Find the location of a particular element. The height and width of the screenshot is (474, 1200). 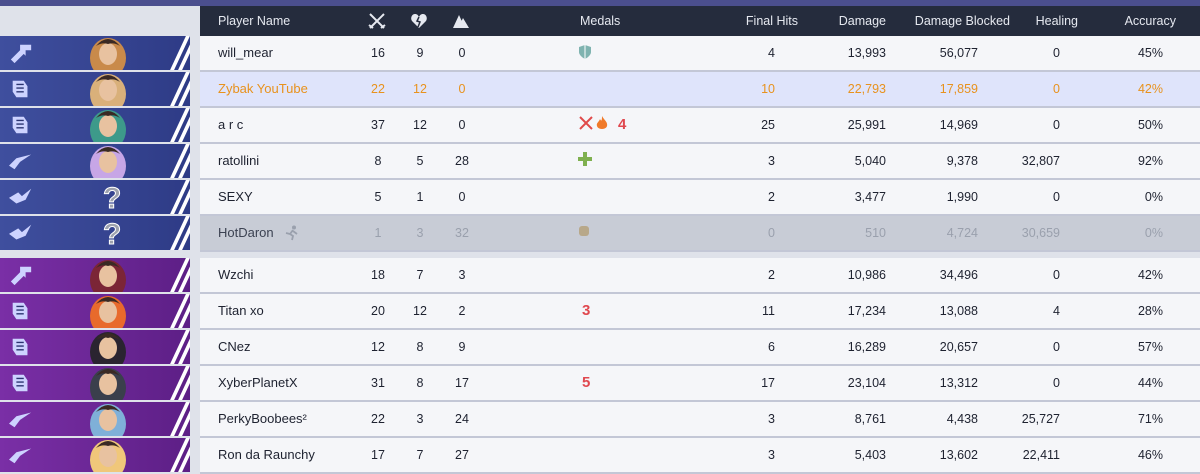

kills: 37 is located at coordinates (378, 125).